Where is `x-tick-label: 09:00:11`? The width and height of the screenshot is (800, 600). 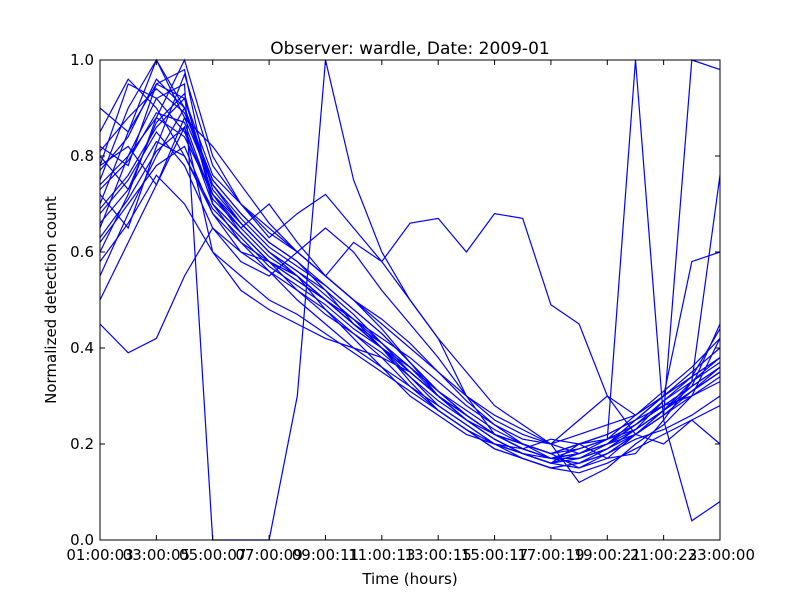 x-tick-label: 09:00:11 is located at coordinates (325, 555).